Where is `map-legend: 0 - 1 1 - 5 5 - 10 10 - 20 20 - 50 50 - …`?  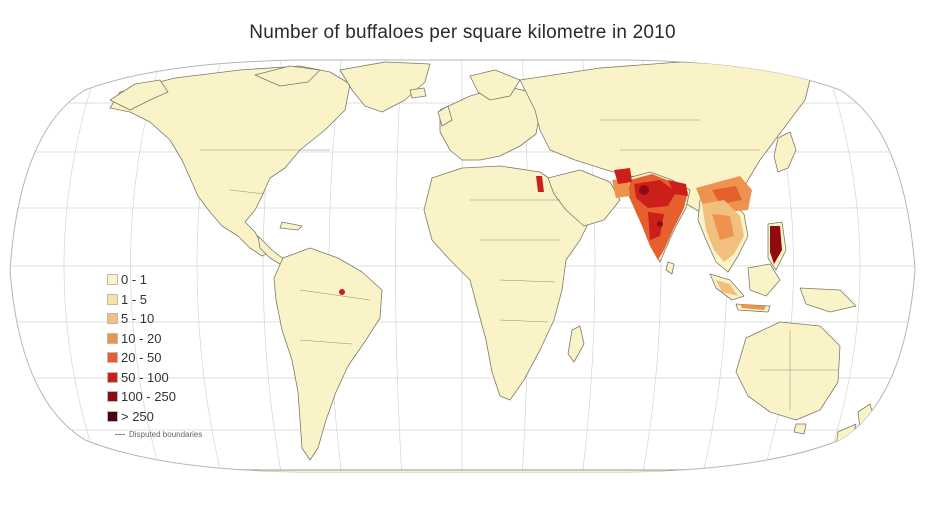
map-legend: 0 - 1 1 - 5 5 - 10 10 - 20 20 - 50 50 - … is located at coordinates (154, 356).